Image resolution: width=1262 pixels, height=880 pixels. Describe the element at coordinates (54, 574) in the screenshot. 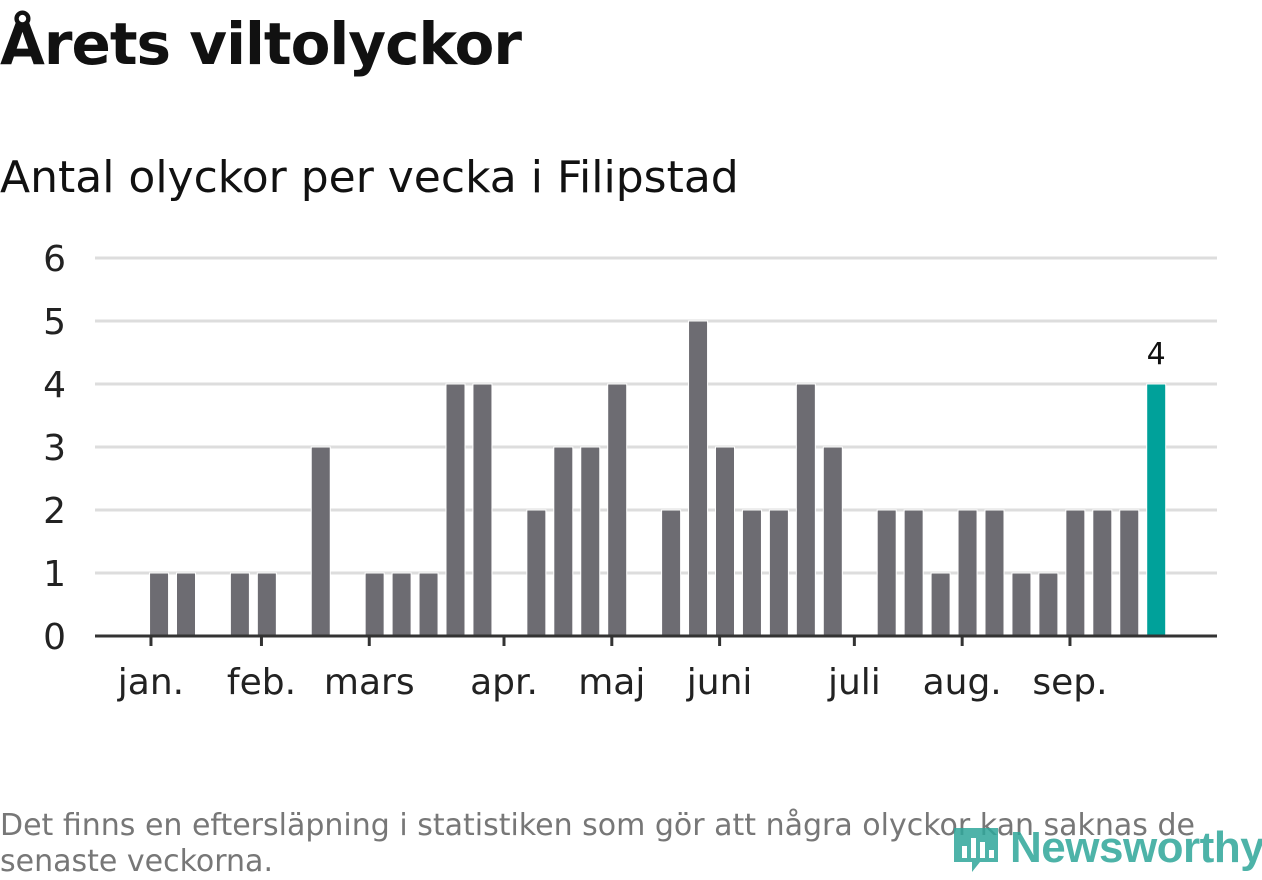

I see `y-tick-label: 1` at that location.